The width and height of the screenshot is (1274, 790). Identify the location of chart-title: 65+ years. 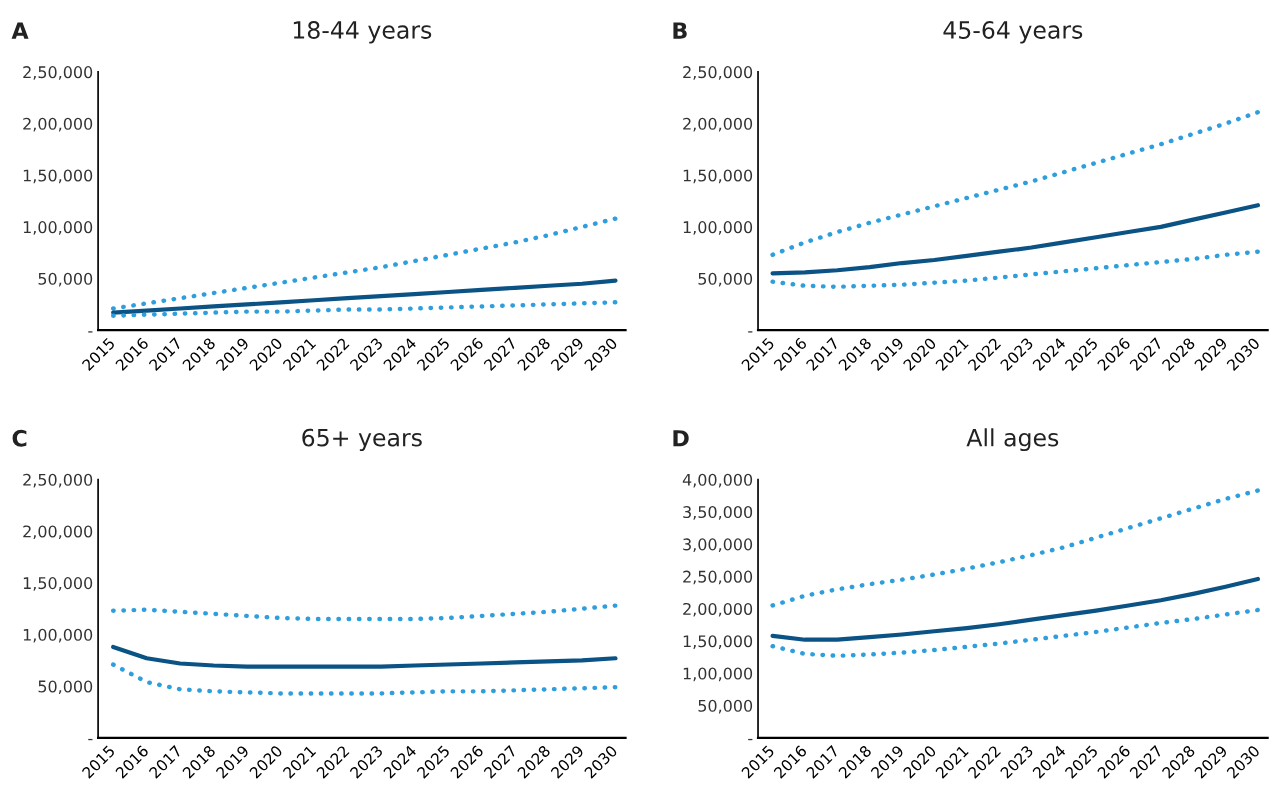
(362, 440).